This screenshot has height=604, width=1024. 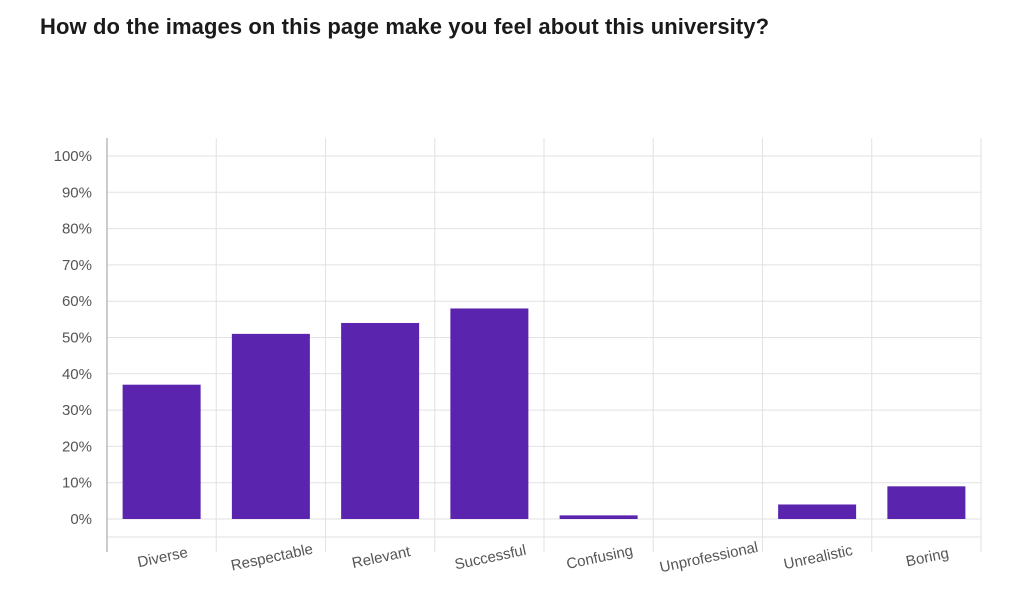 What do you see at coordinates (489, 413) in the screenshot?
I see `bar-successful` at bounding box center [489, 413].